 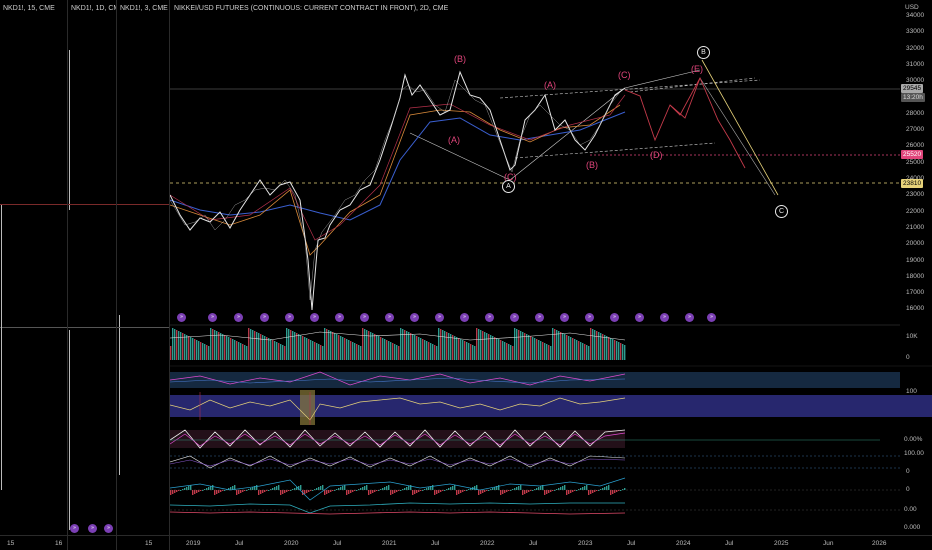 What do you see at coordinates (624, 75) in the screenshot?
I see `wave-label-c2: (C)` at bounding box center [624, 75].